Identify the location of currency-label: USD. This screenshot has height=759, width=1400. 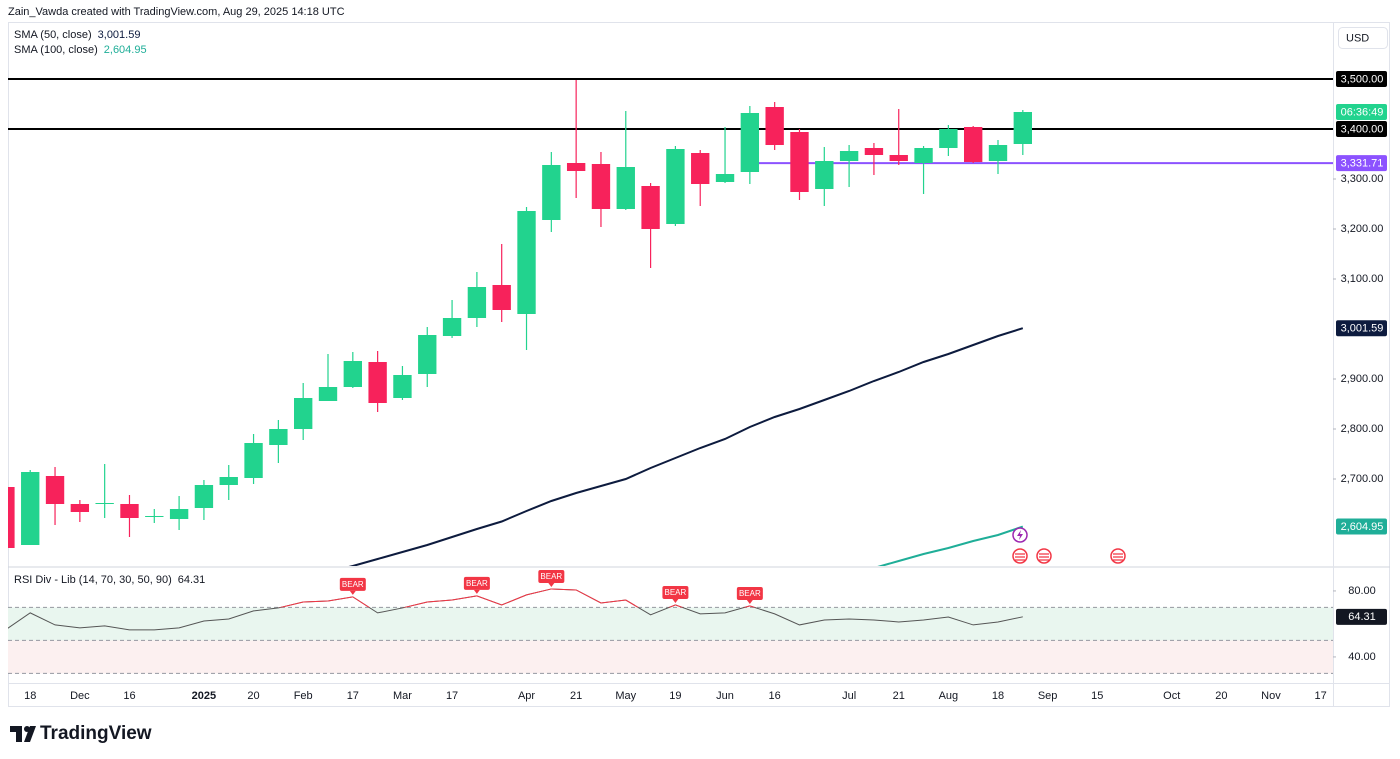
(1357, 38).